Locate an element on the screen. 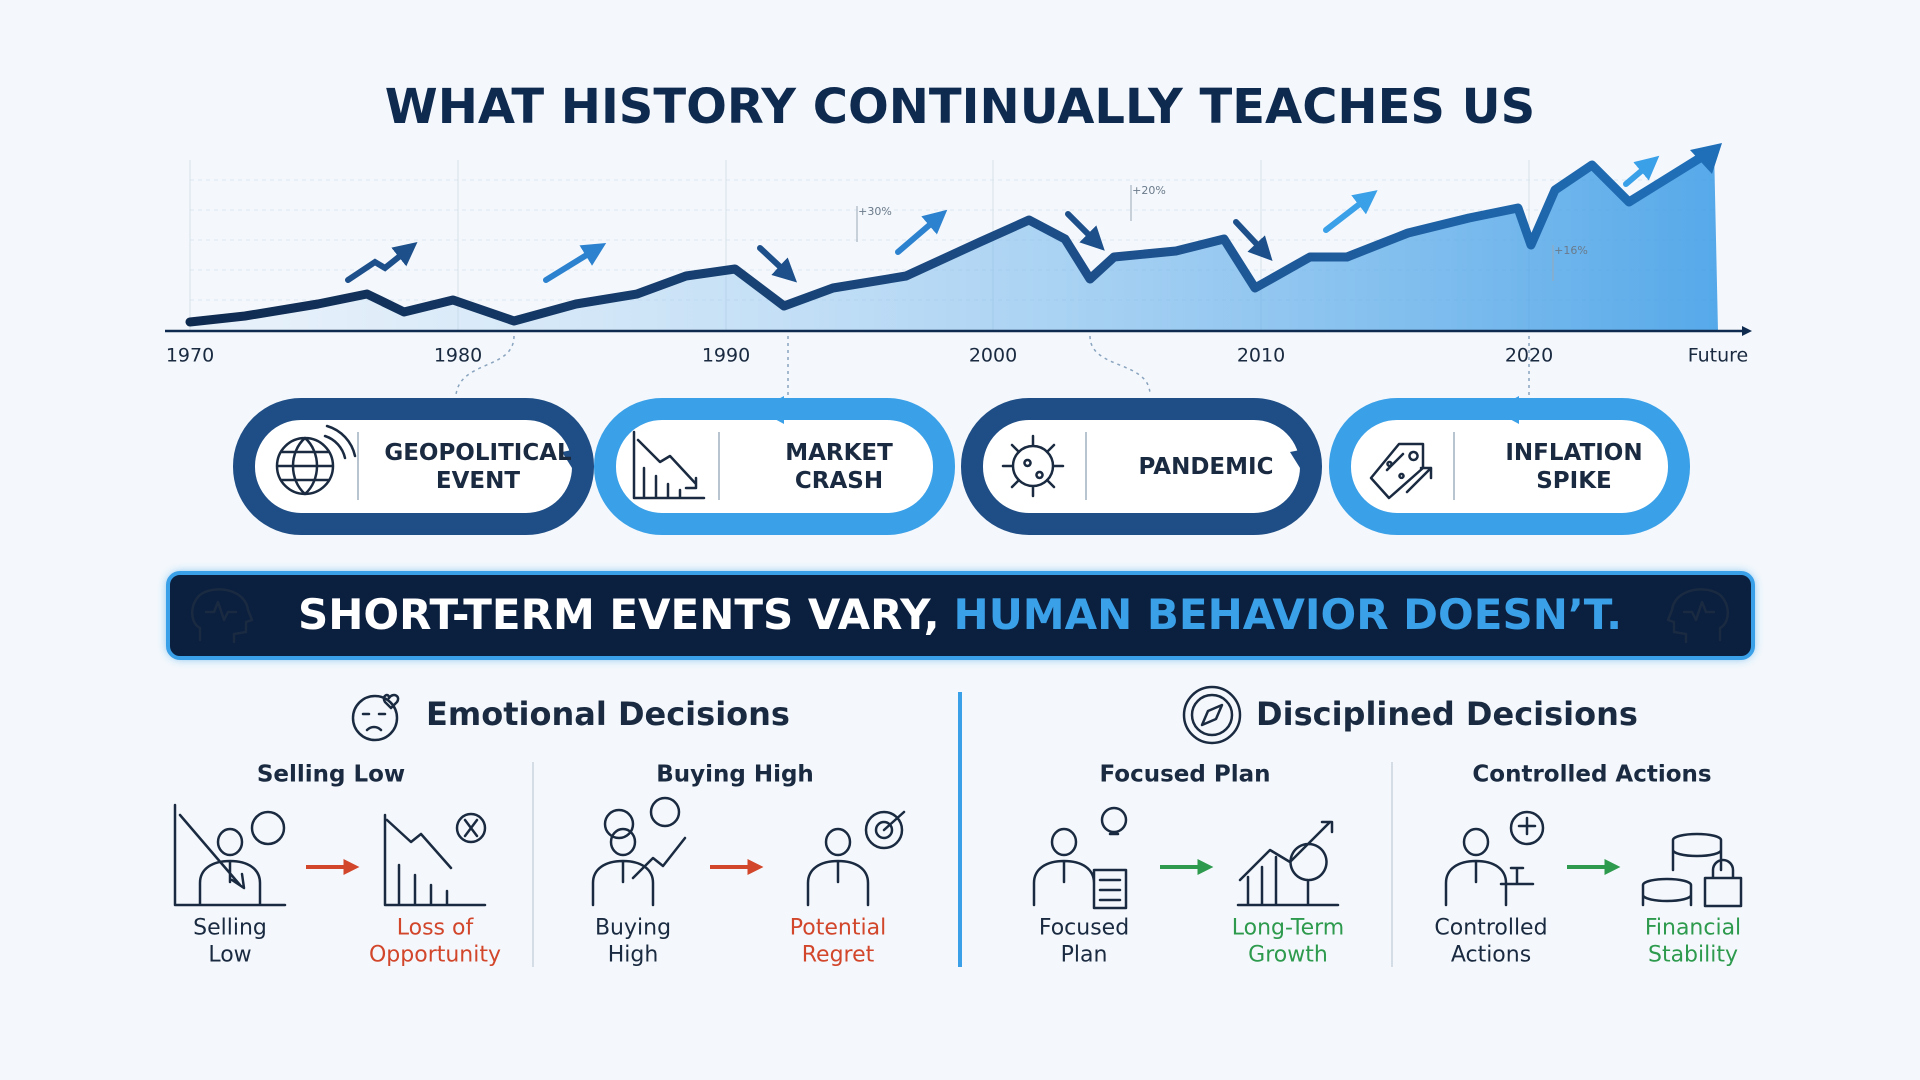  to-caption: Loss of Opportunity is located at coordinates (435, 942).